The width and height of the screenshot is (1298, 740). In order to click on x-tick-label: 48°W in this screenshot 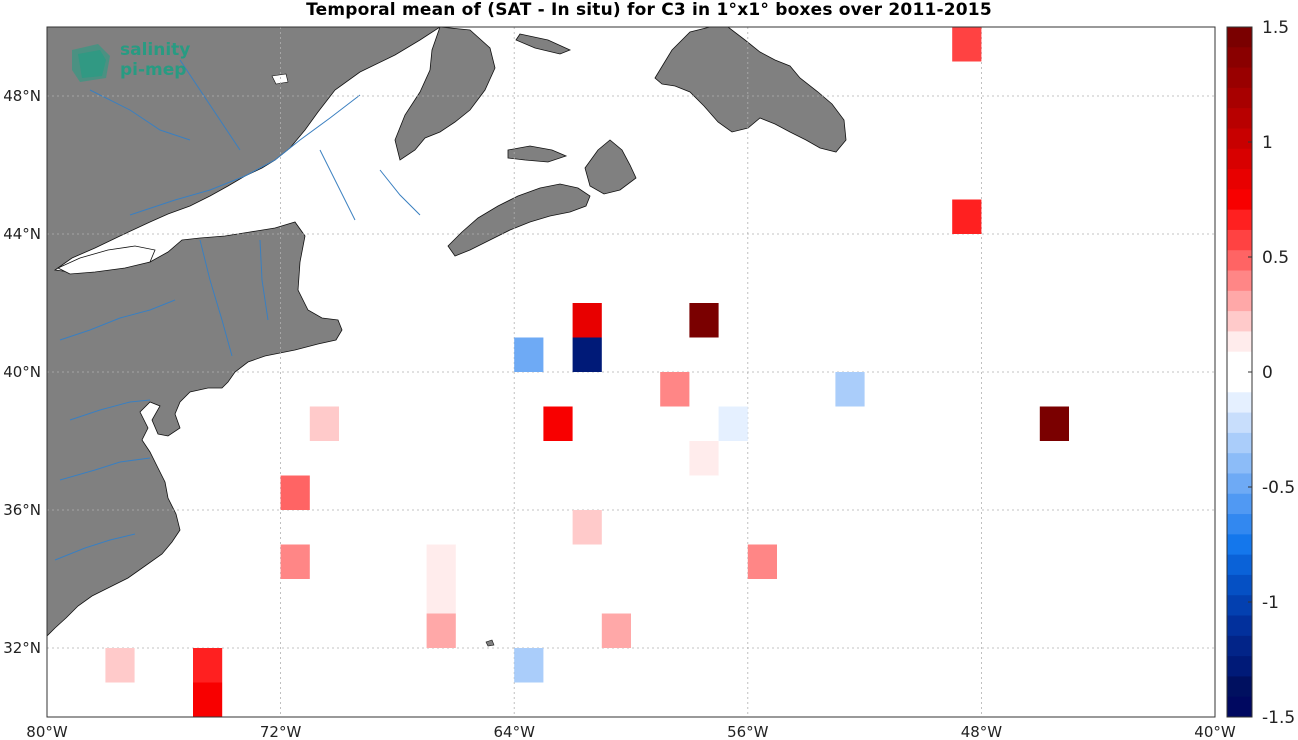, I will do `click(982, 731)`.